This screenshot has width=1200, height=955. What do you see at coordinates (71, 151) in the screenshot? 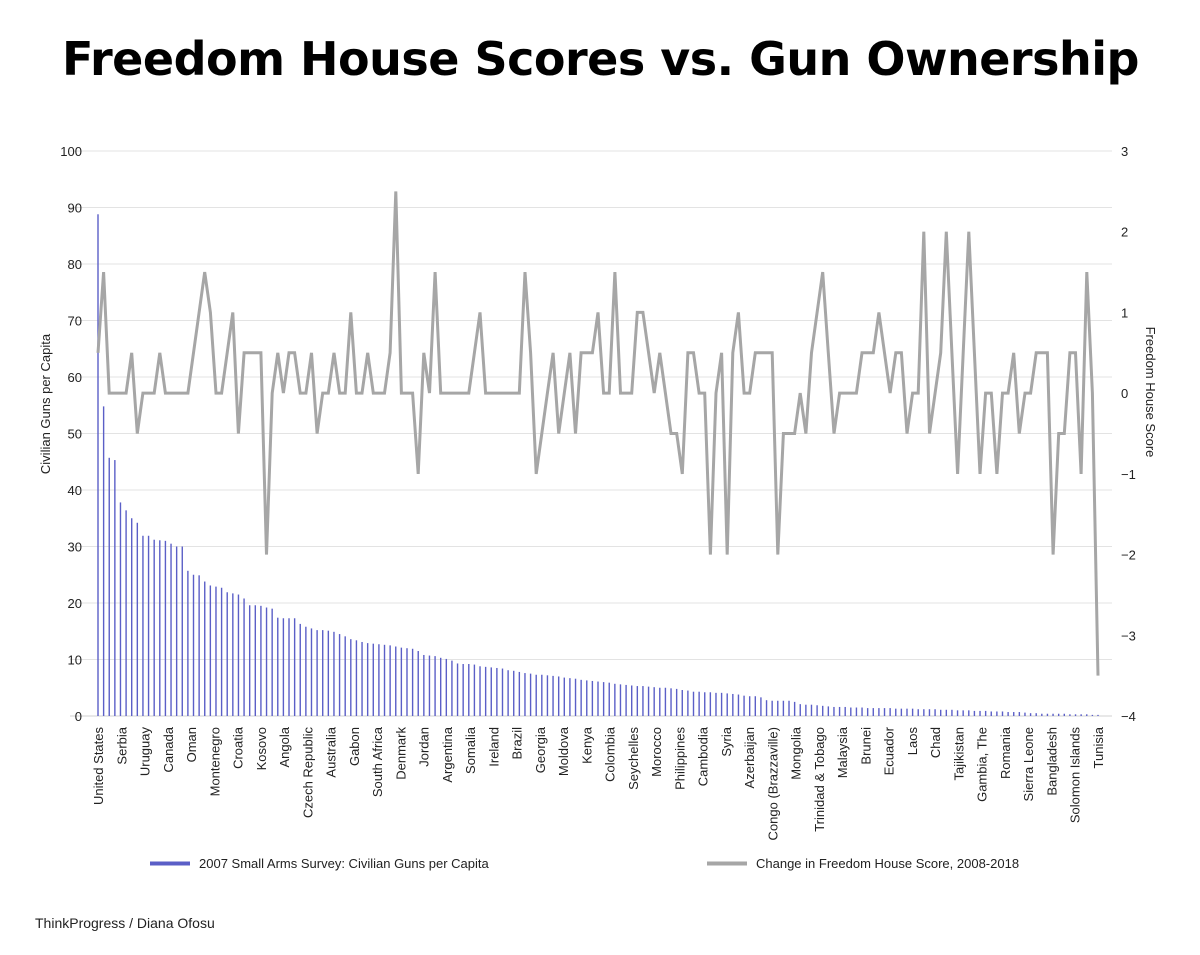
I see `left-tick-label: 100` at bounding box center [71, 151].